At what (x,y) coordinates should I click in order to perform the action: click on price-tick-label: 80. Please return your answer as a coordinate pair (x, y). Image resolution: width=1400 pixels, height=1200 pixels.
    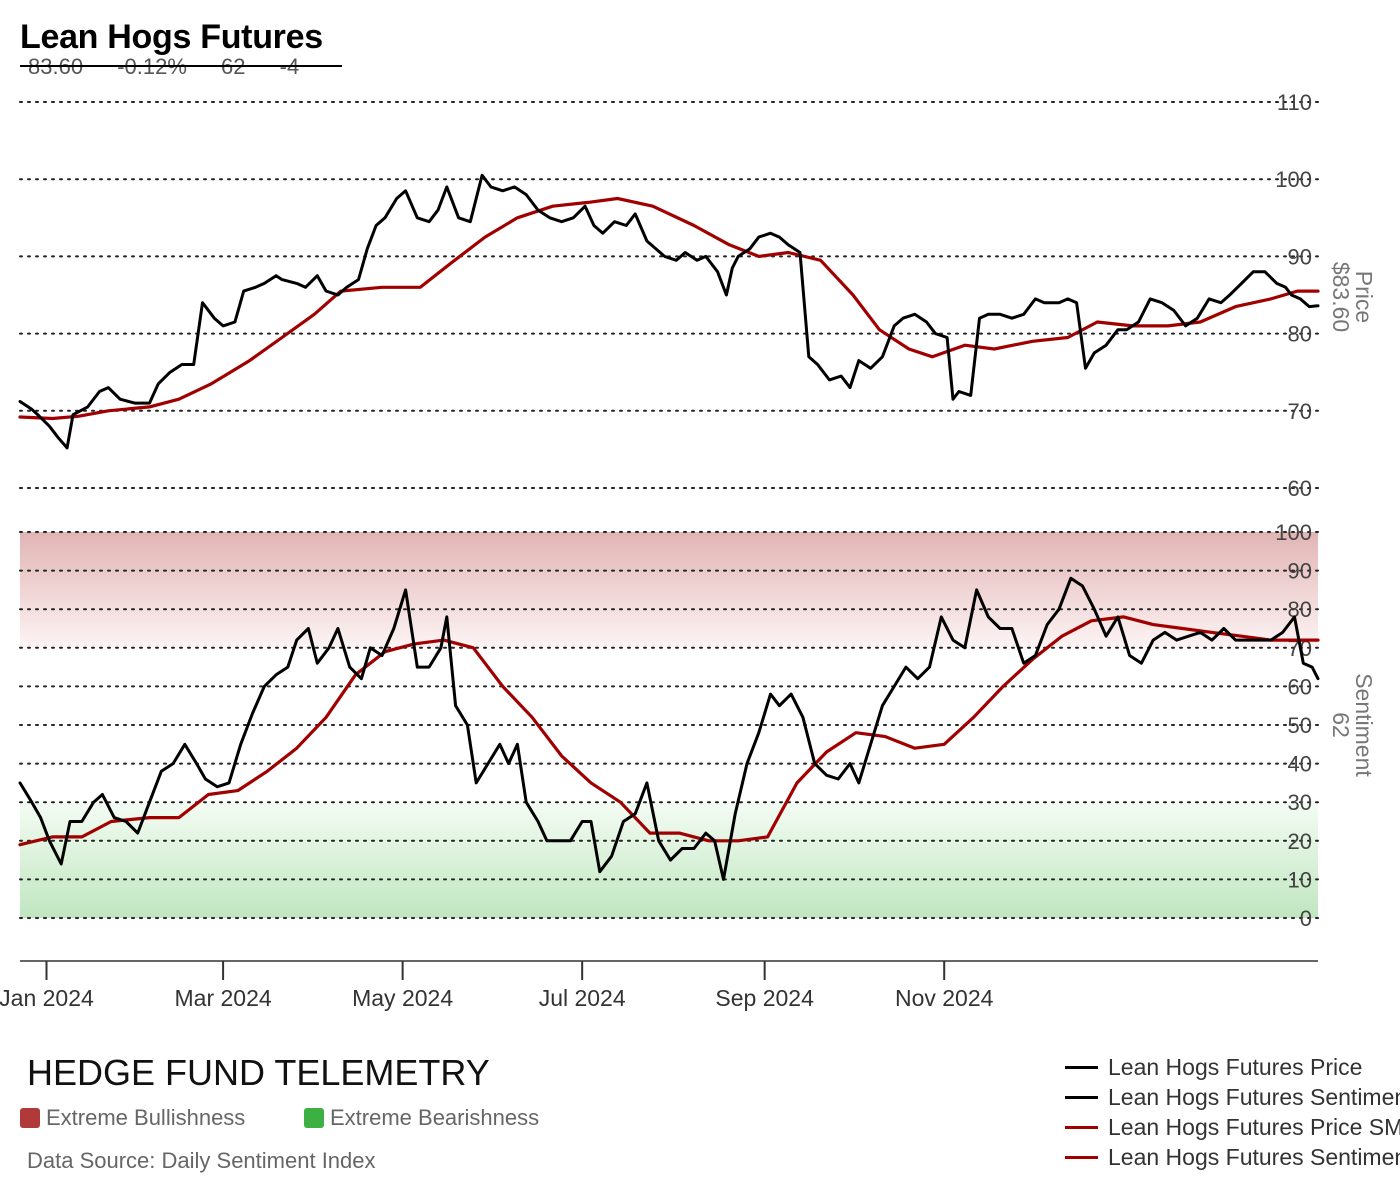
    Looking at the image, I should click on (1300, 334).